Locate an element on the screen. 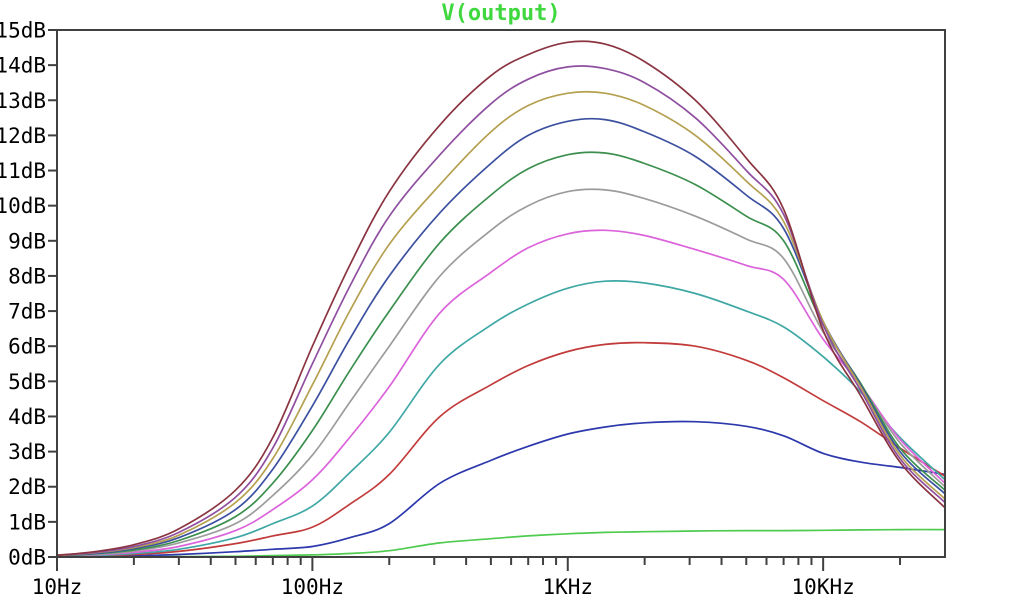 This screenshot has height=604, width=1024. y-axis-label: 13dB is located at coordinates (23, 101).